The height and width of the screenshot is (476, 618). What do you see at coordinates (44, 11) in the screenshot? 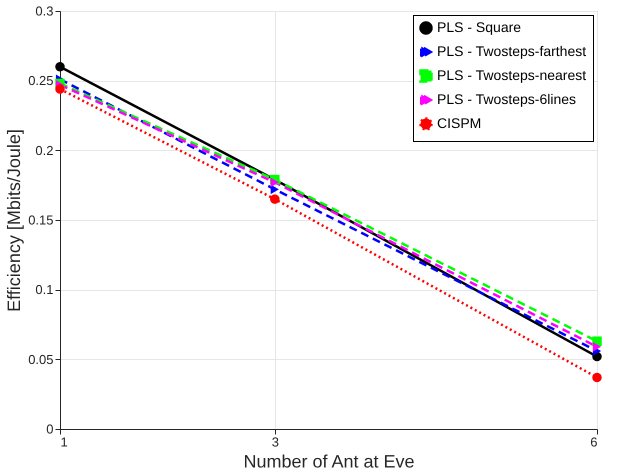
I see `y-tick-label: 0.3` at bounding box center [44, 11].